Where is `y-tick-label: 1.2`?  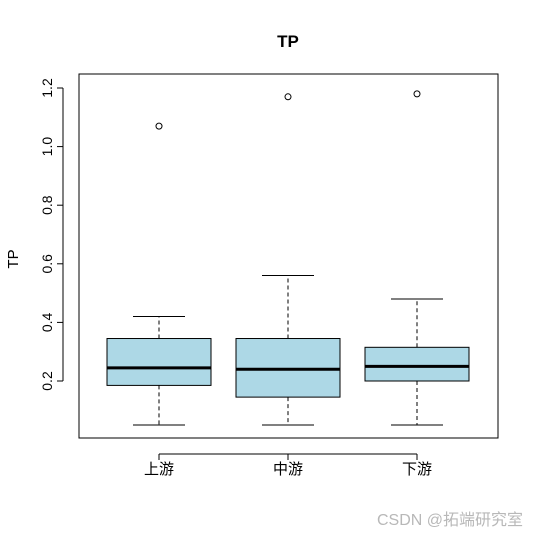
y-tick-label: 1.2 is located at coordinates (47, 88).